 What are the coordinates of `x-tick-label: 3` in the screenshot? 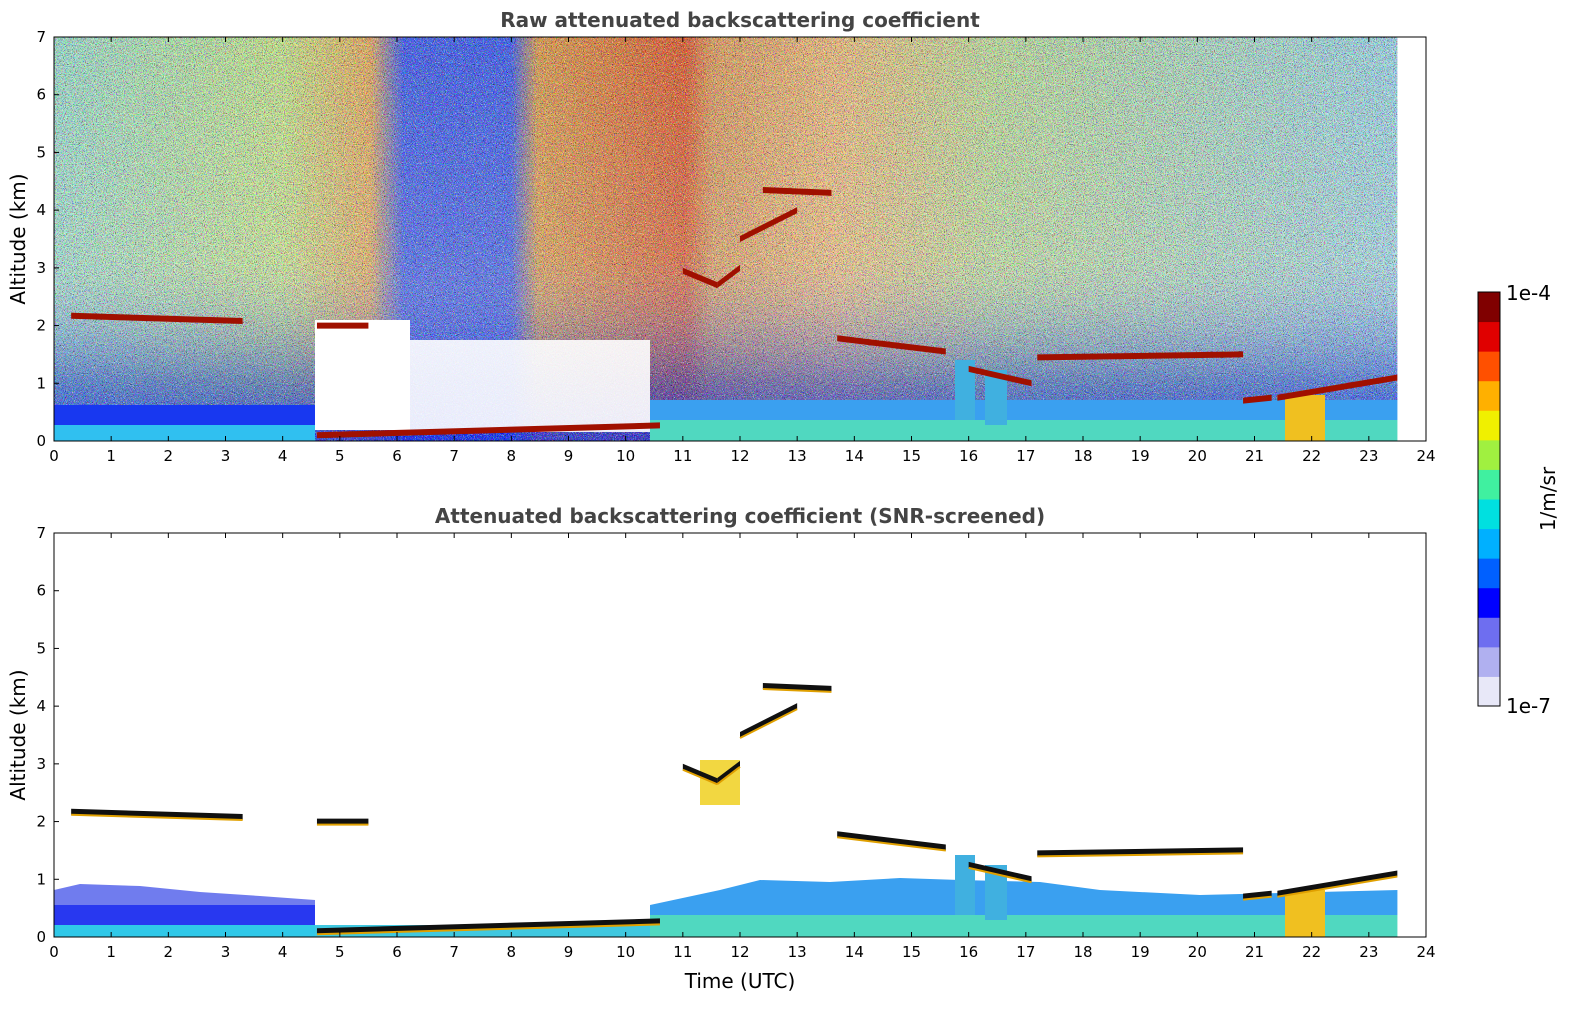 It's located at (226, 952).